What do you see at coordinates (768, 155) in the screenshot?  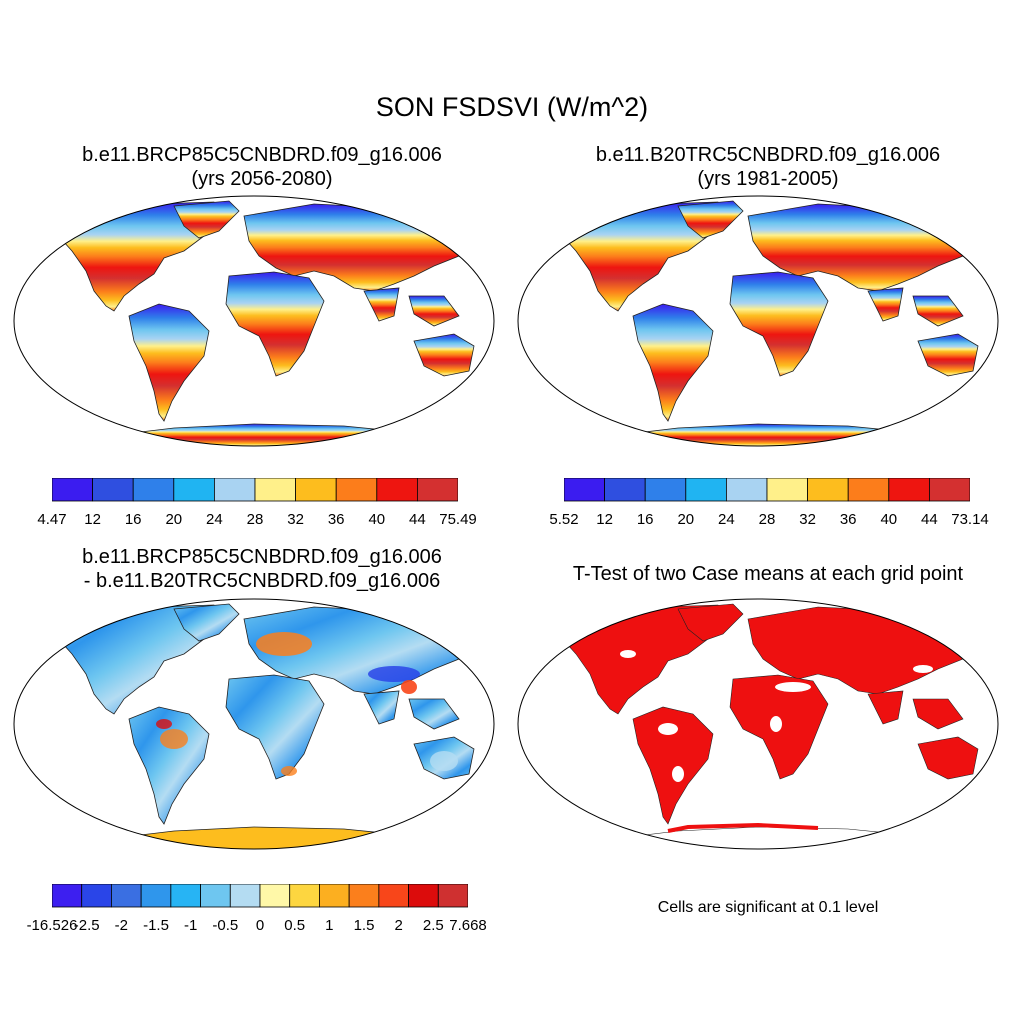 I see `panel-title-line1: b.e11.B20TRC5CNBDRD.f09_g16.006` at bounding box center [768, 155].